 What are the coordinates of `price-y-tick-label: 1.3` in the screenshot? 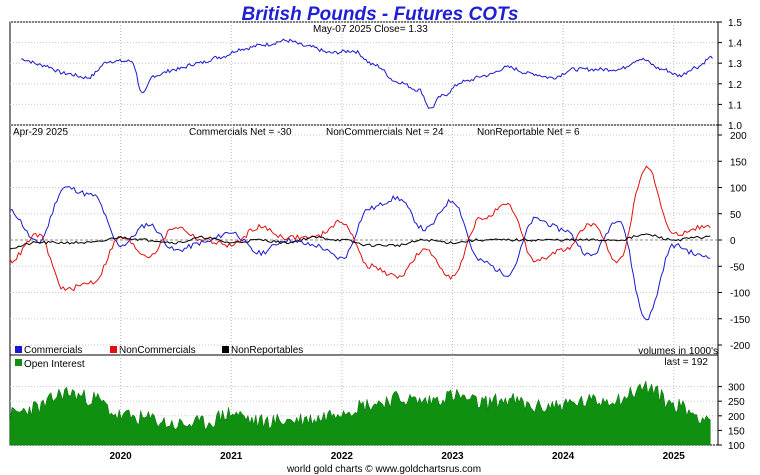 It's located at (735, 64).